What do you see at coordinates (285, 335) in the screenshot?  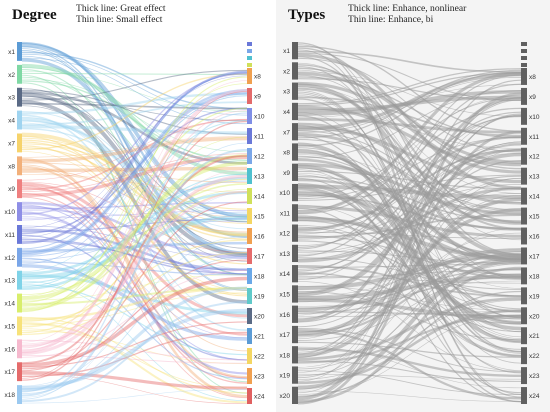 I see `left-node-label: x17` at bounding box center [285, 335].